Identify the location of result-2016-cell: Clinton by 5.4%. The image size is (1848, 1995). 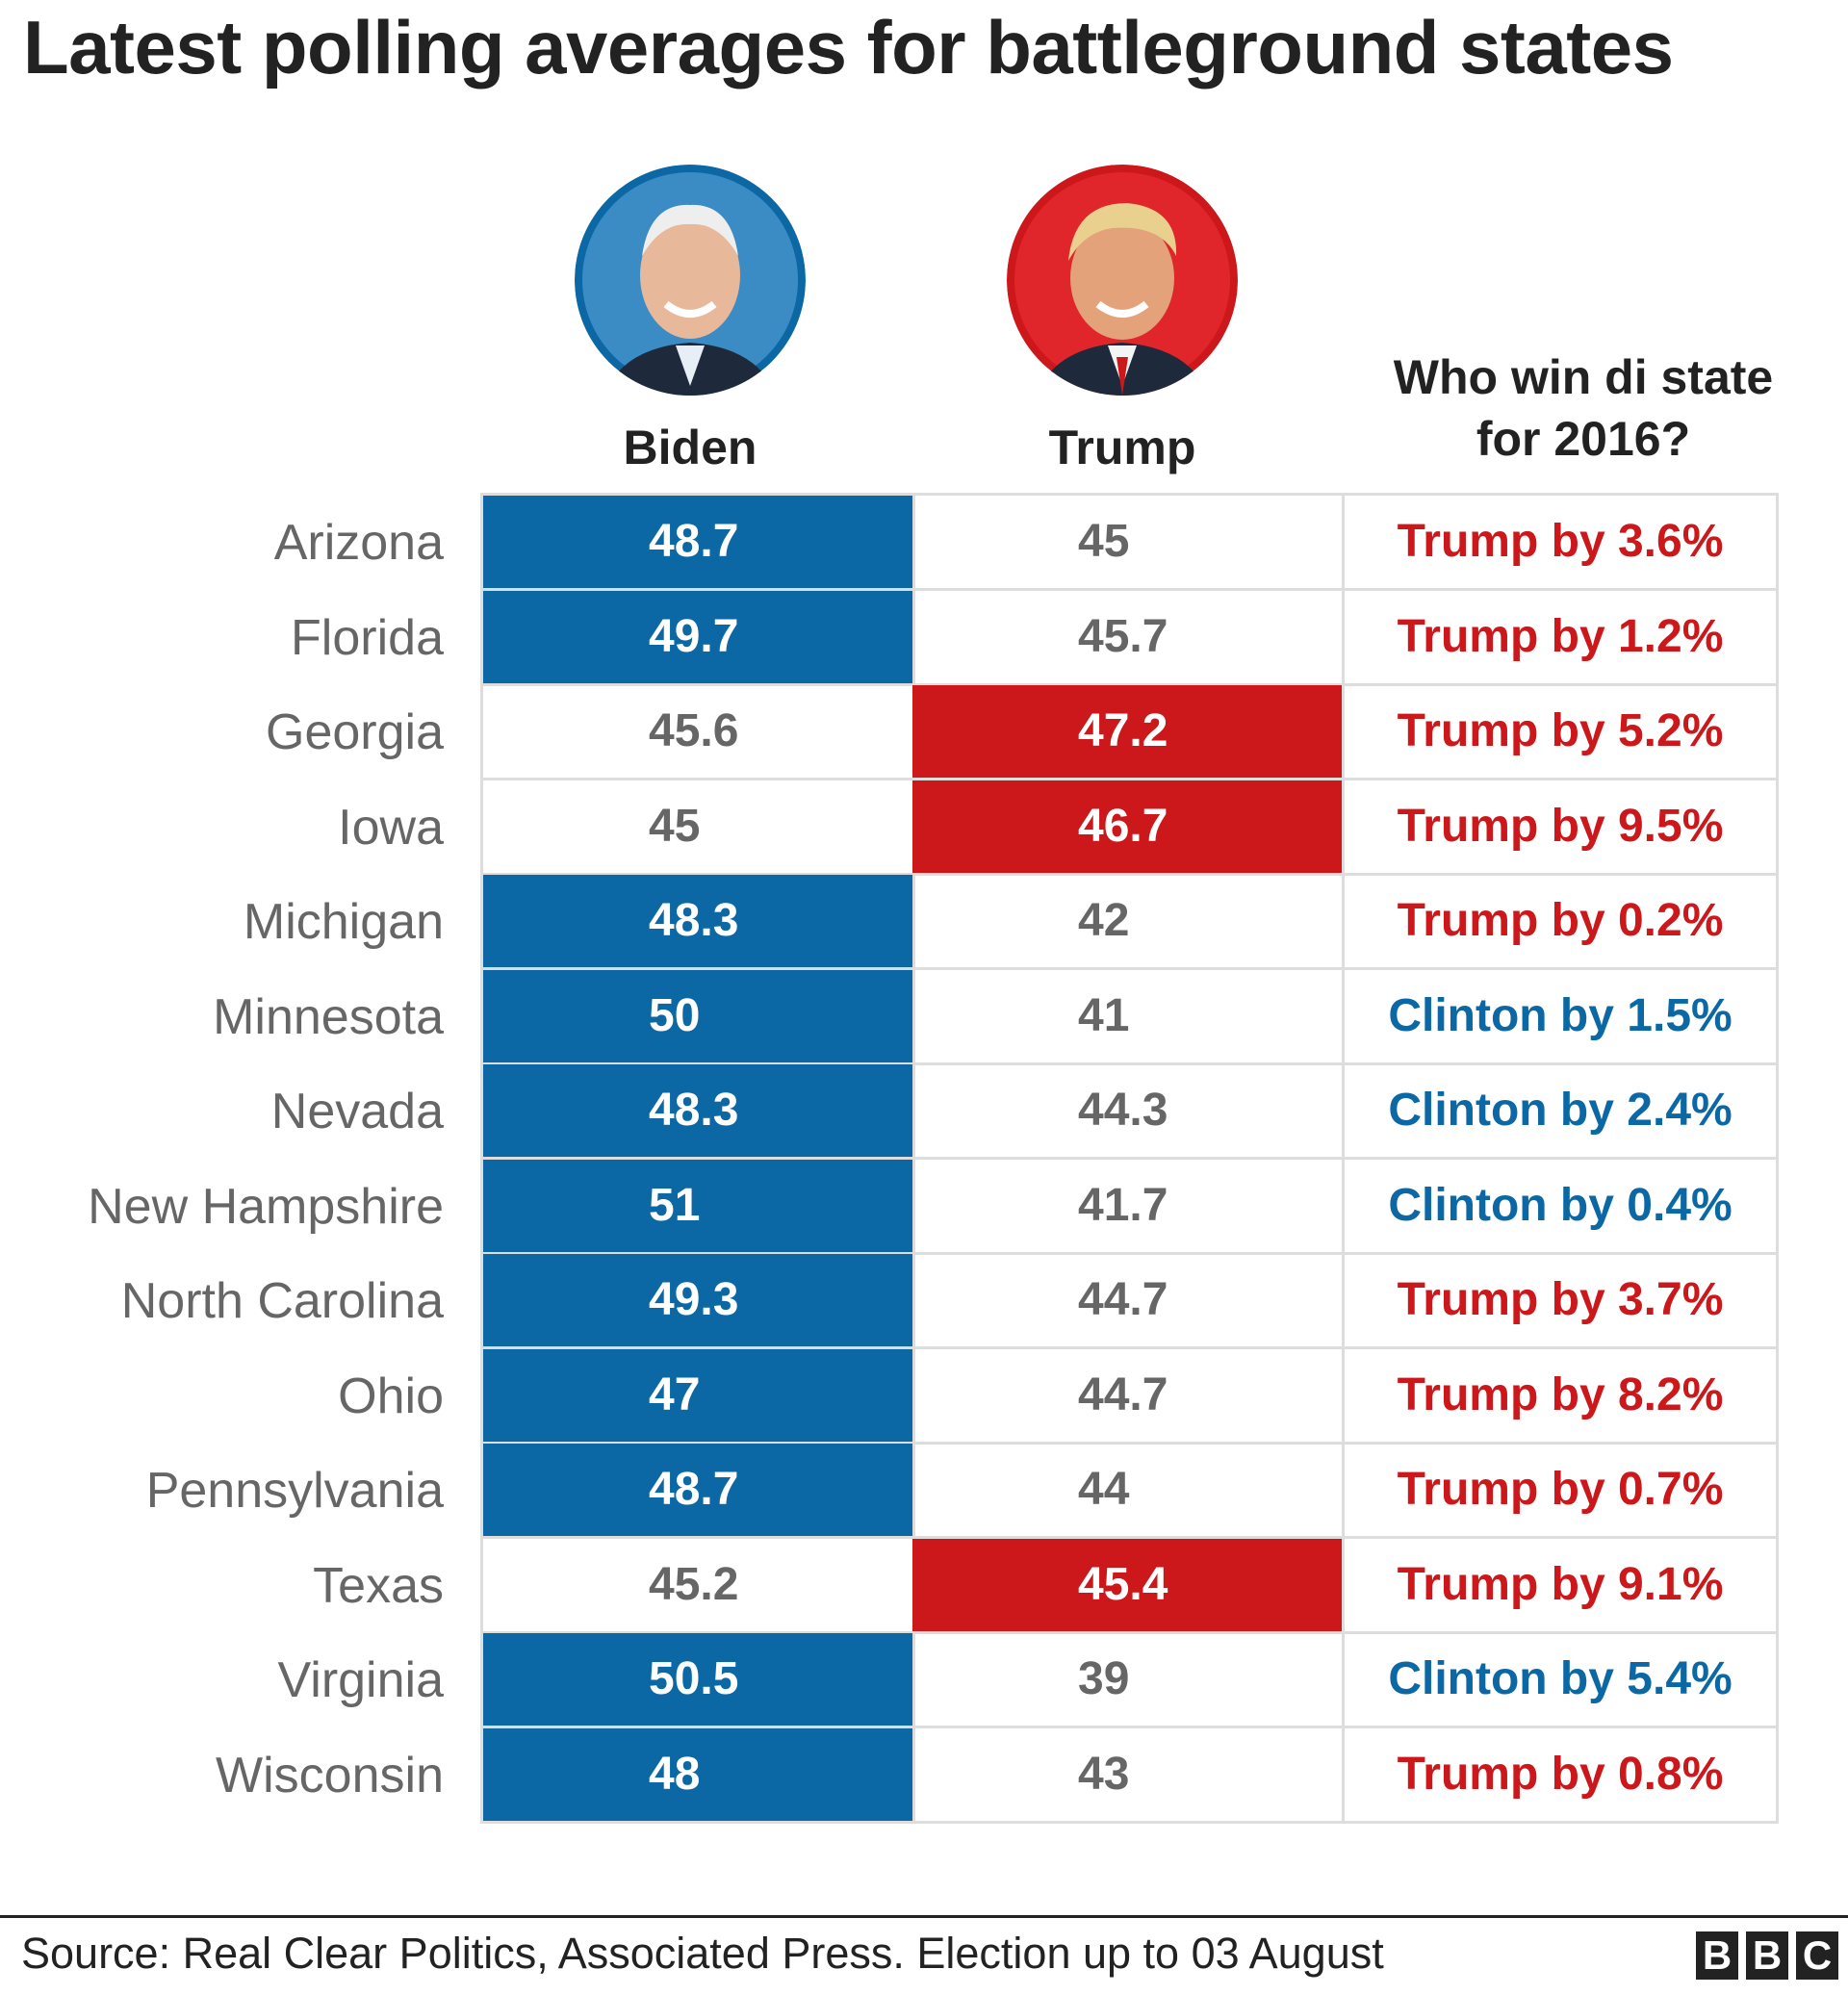
(1562, 1680).